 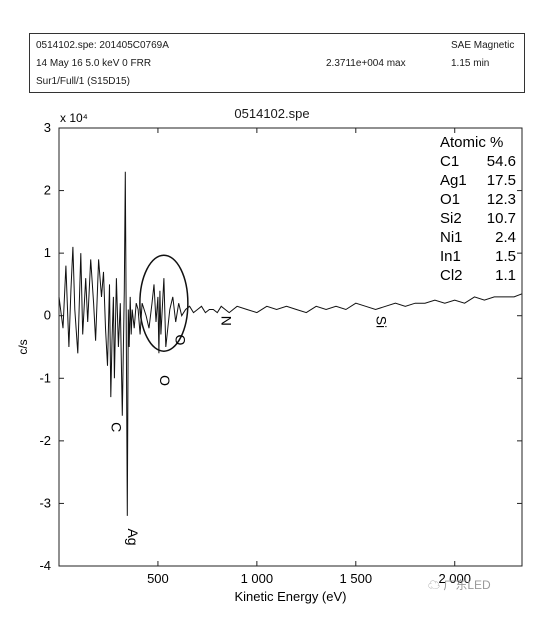 I want to click on acquisition-info: 14 May 16 5.0 keV 0 FRR, so click(x=94, y=63).